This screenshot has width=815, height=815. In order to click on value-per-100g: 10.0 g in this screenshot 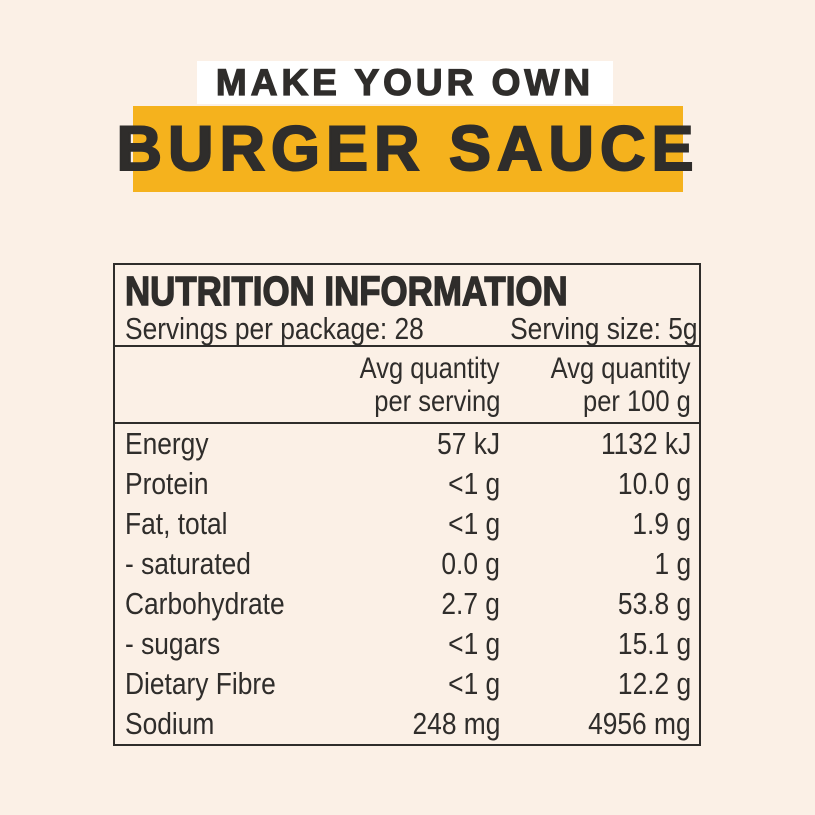, I will do `click(654, 483)`.